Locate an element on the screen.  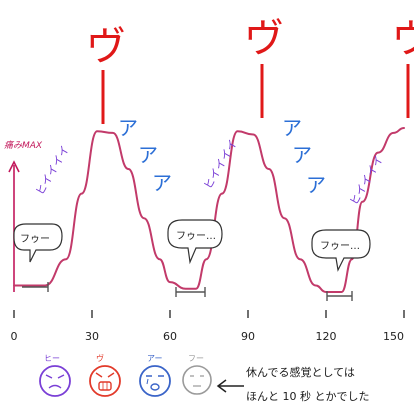
x-tick-label: 90 is located at coordinates (248, 336).